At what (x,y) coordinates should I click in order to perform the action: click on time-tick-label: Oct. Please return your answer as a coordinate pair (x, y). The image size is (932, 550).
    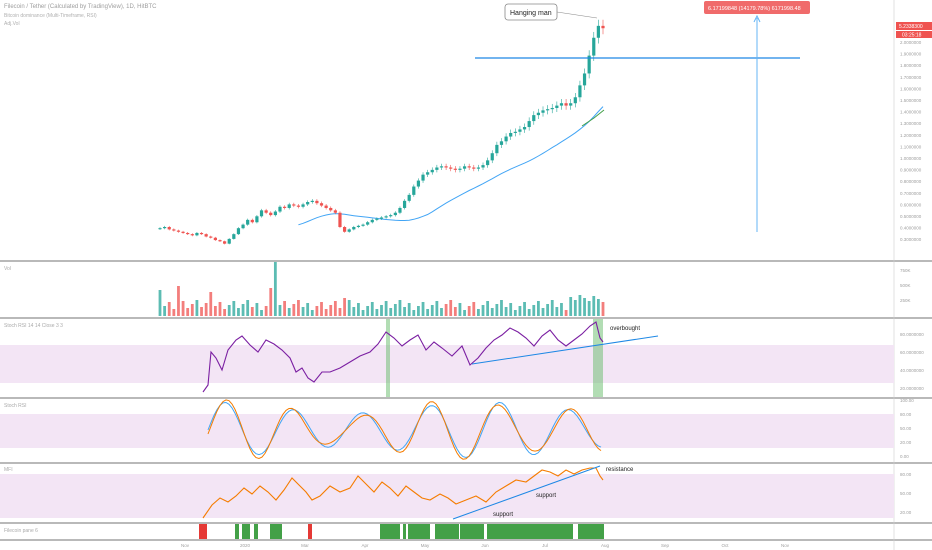
    Looking at the image, I should click on (725, 545).